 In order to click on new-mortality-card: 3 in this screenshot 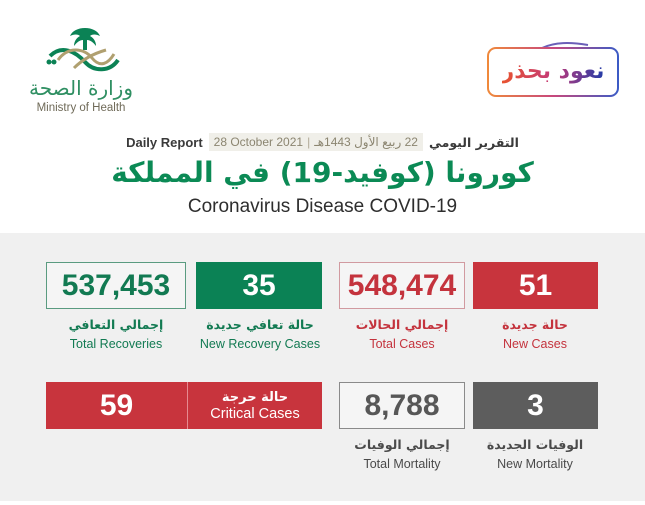, I will do `click(535, 405)`.